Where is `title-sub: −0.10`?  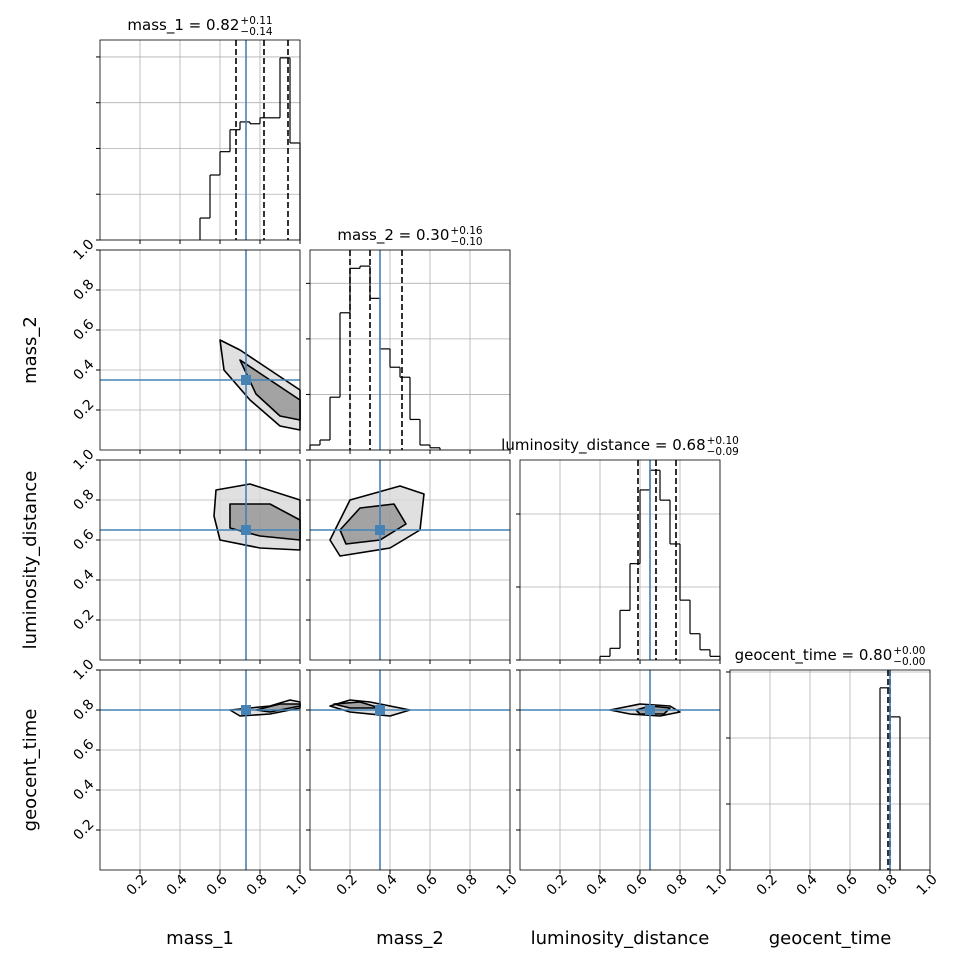 title-sub: −0.10 is located at coordinates (466, 242).